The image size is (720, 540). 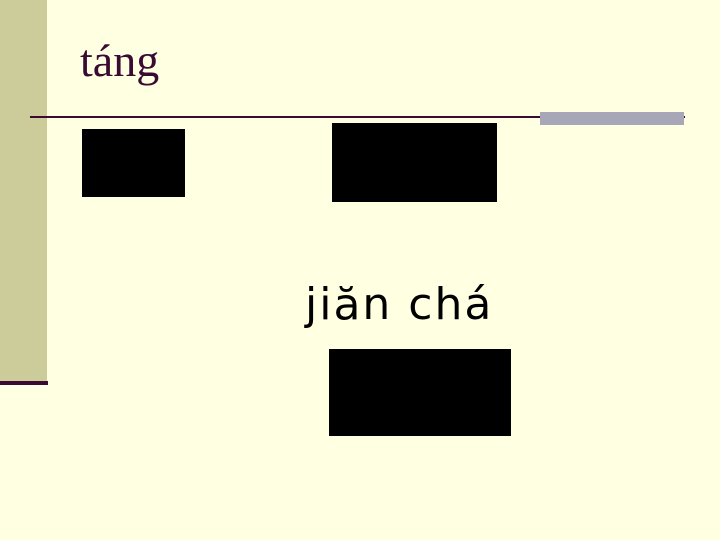 I want to click on title-divider-accent, so click(x=612, y=118).